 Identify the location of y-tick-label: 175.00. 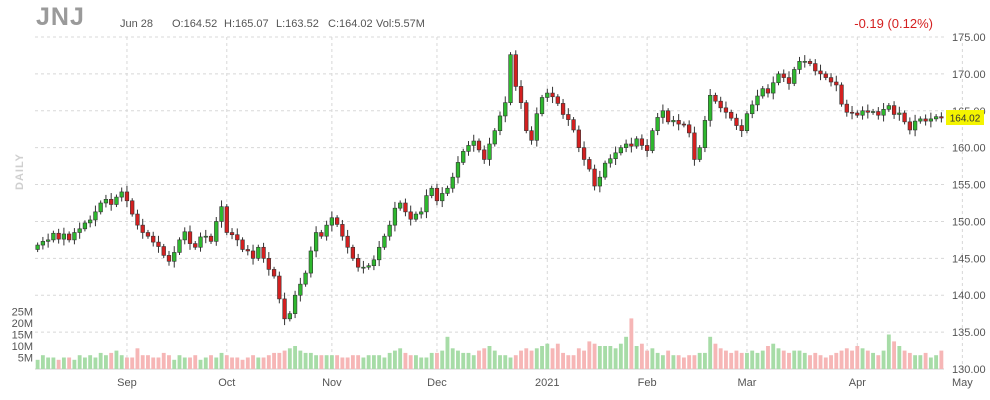
(969, 38).